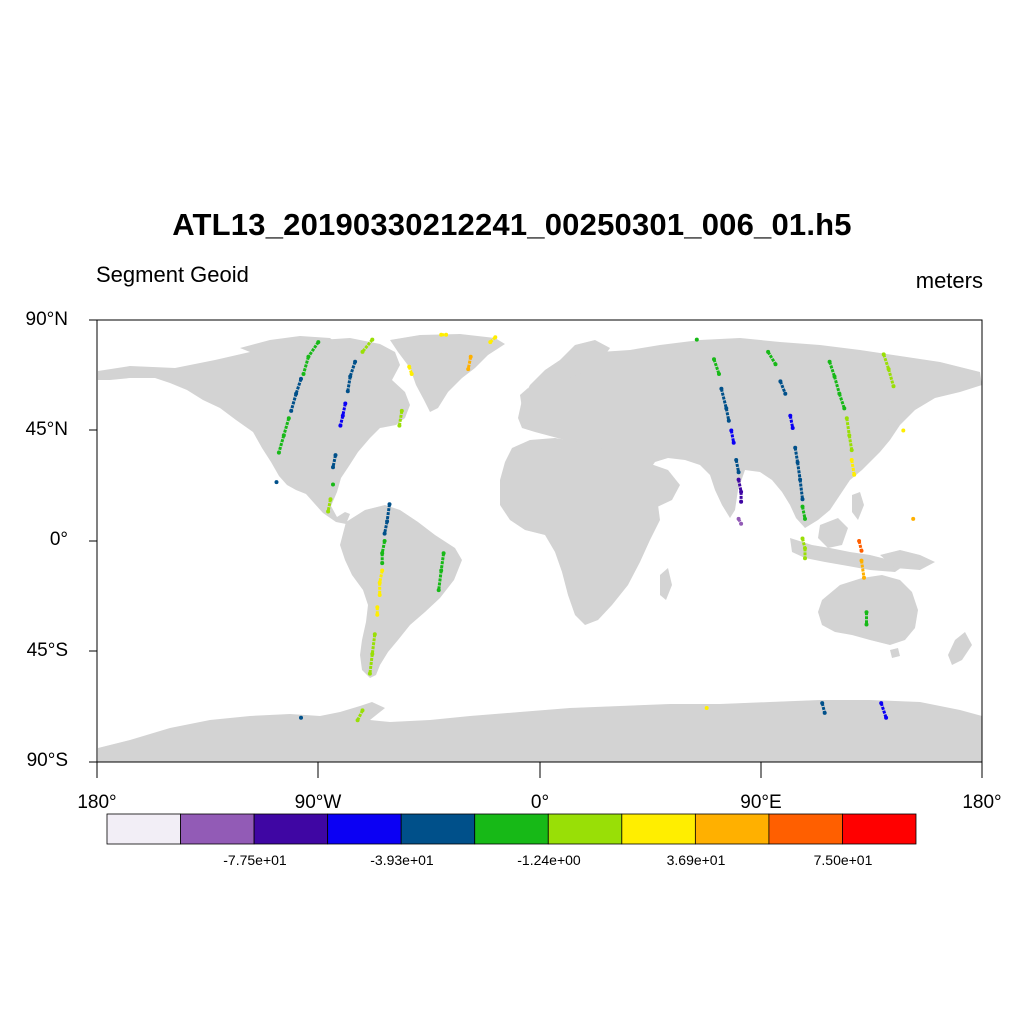 The width and height of the screenshot is (1024, 1024). What do you see at coordinates (540, 731) in the screenshot?
I see `antarctica-landmass` at bounding box center [540, 731].